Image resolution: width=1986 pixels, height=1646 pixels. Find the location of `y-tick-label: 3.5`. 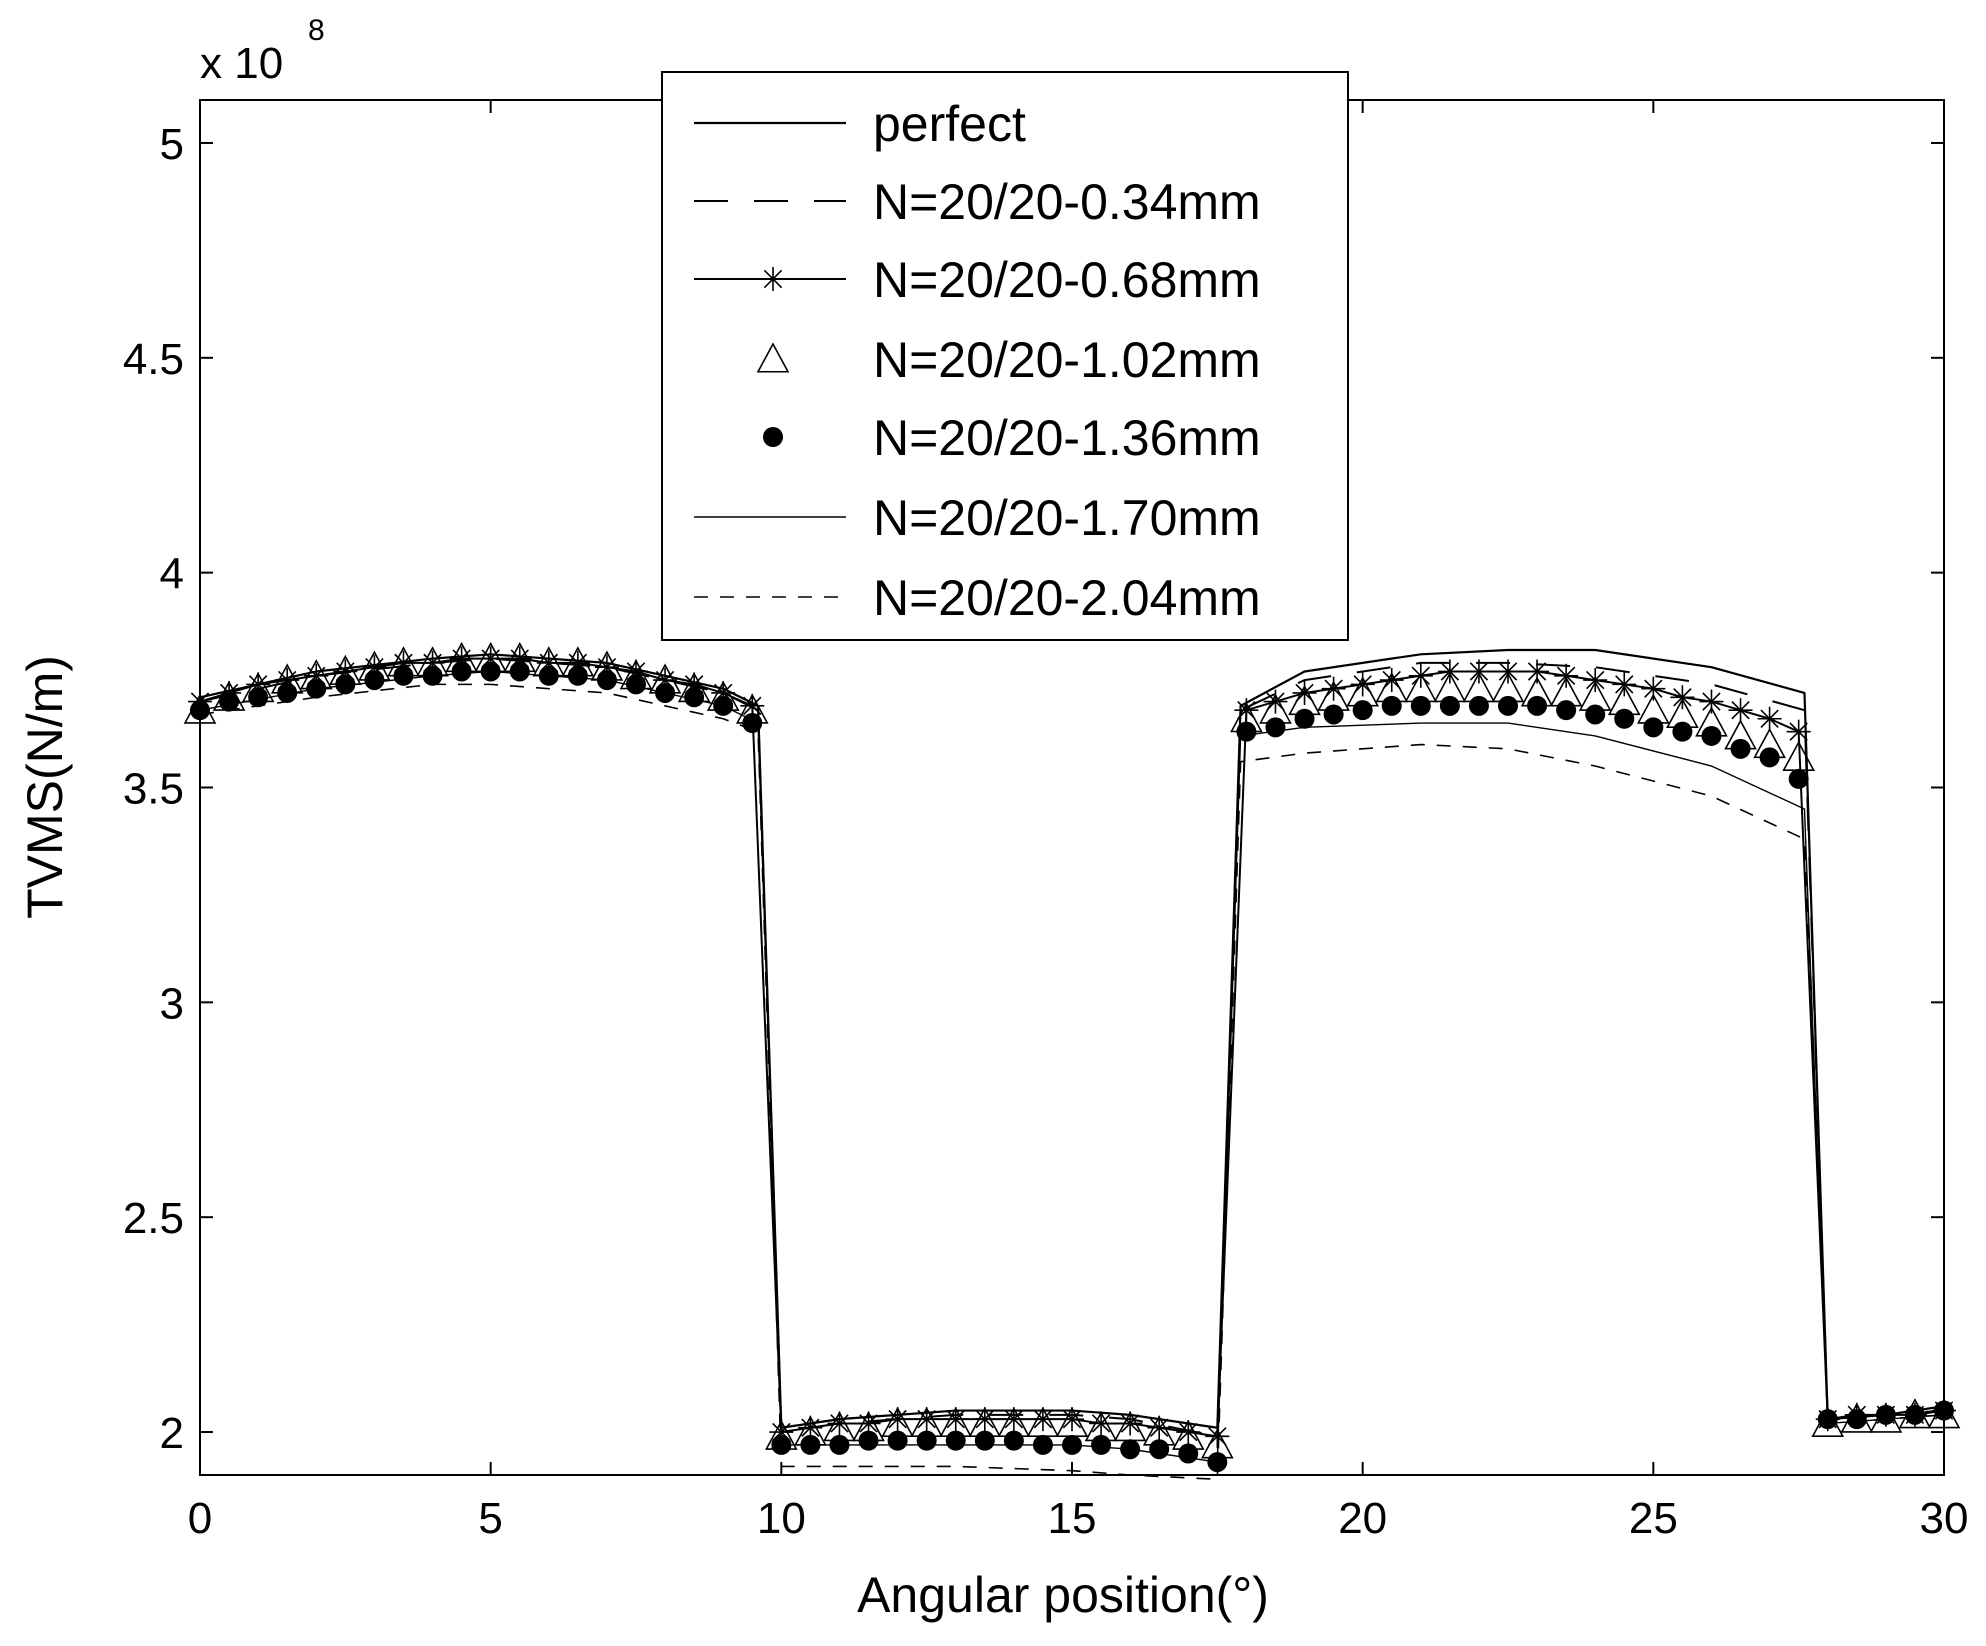

y-tick-label: 3.5 is located at coordinates (153, 789).